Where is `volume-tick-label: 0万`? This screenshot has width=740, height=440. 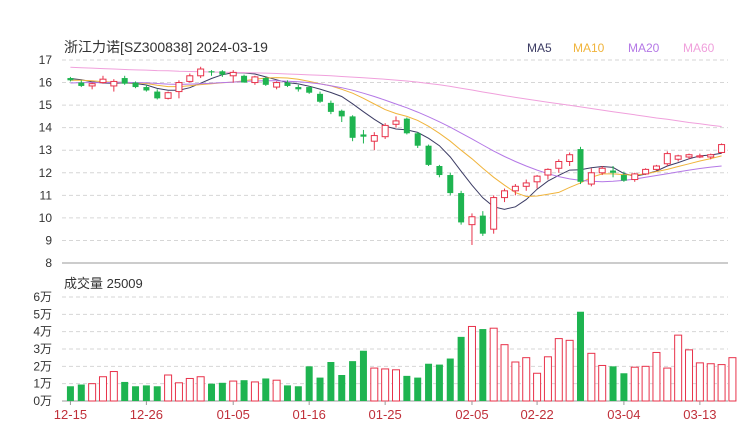 volume-tick-label: 0万 is located at coordinates (42, 401).